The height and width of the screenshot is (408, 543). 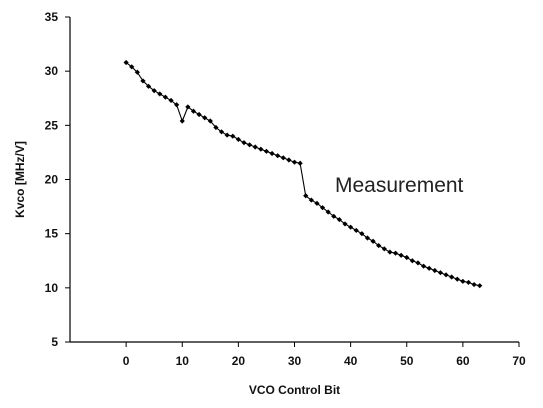 I want to click on x-tick-label: 50, so click(x=407, y=361).